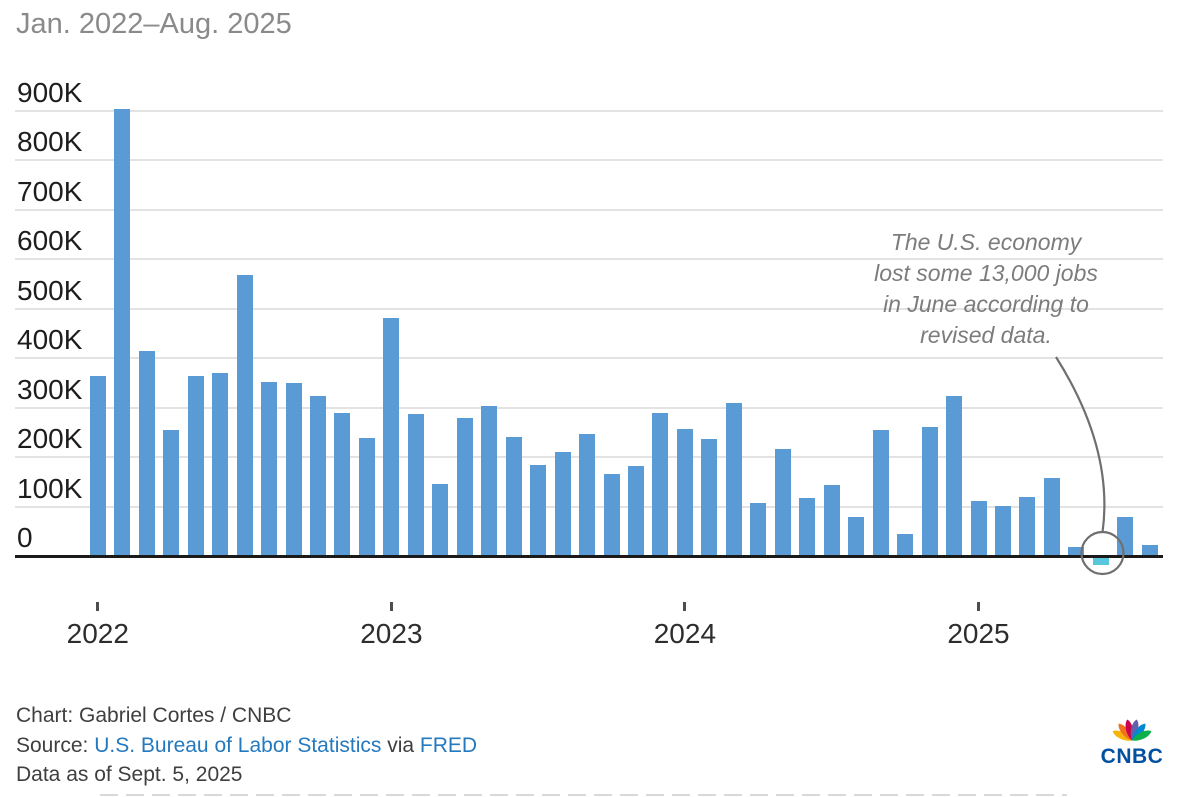  What do you see at coordinates (238, 745) in the screenshot?
I see `bls-link: U.S. Bureau of Labor Statistics` at bounding box center [238, 745].